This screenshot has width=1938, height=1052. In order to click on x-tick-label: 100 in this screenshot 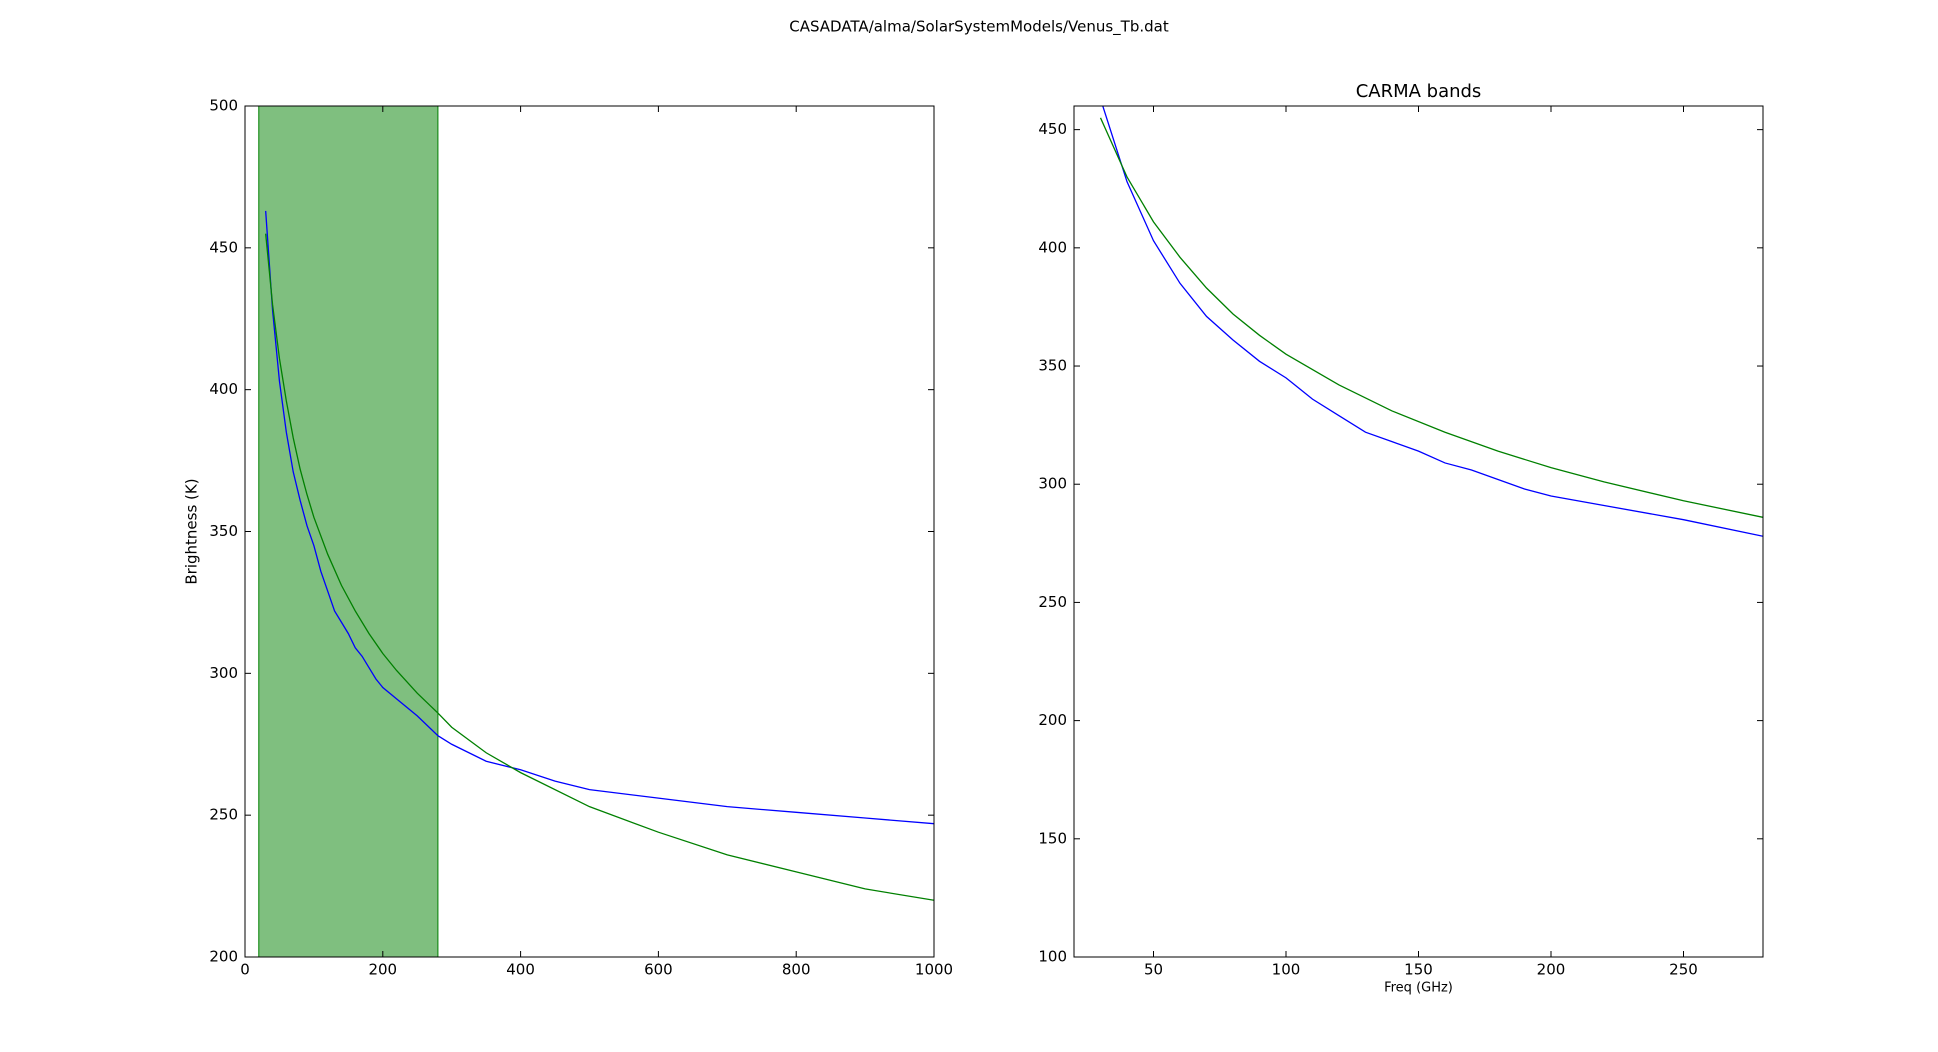, I will do `click(1286, 970)`.